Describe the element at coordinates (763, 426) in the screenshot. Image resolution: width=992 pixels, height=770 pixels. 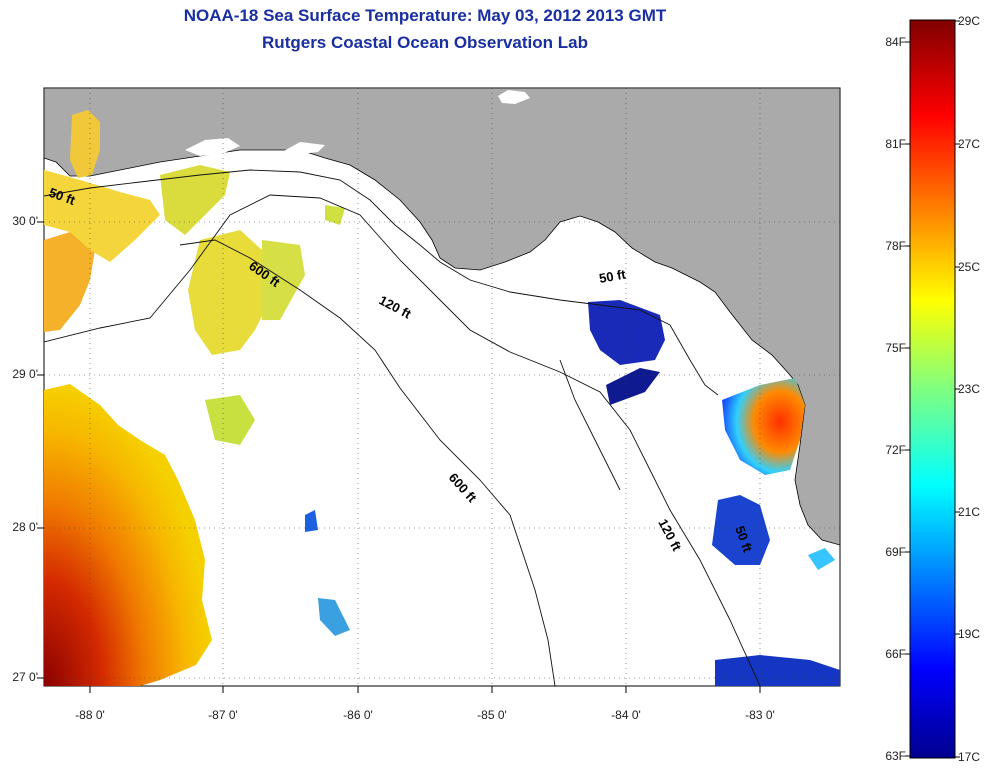
I see `sst-patch-east-warm` at that location.